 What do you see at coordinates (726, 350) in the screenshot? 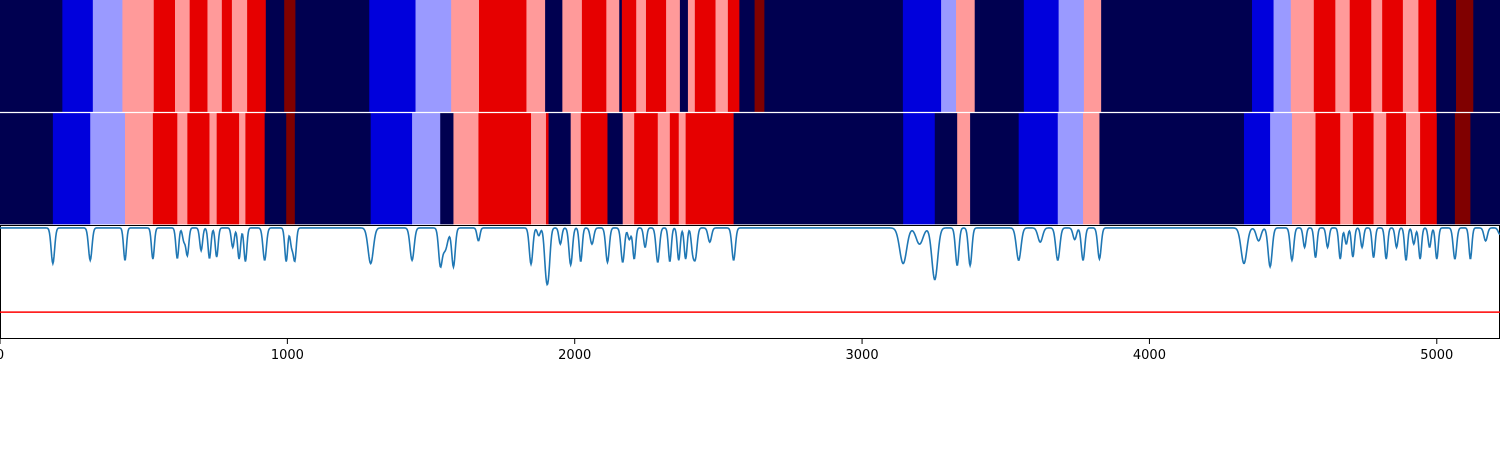
I see `x-axis-ticks: 0 1000 2000 3000 4000 5000` at bounding box center [726, 350].